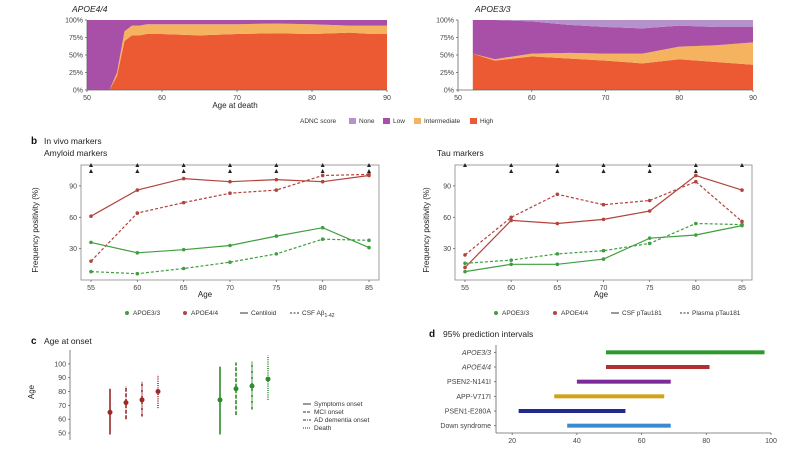  Describe the element at coordinates (476, 353) in the screenshot. I see `category-label: APOE3/3` at that location.